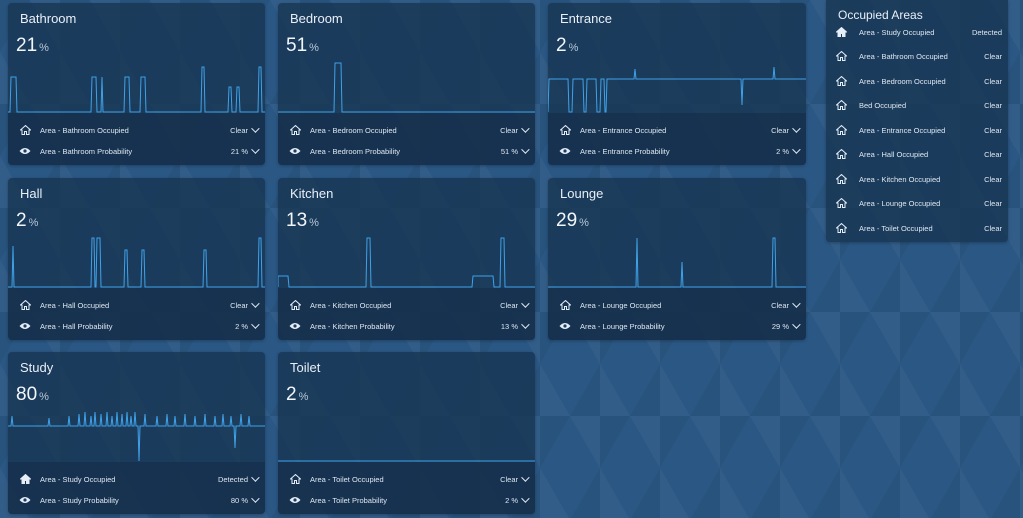  What do you see at coordinates (136, 479) in the screenshot?
I see `occupied-row: Area - Study Occupied Detected` at bounding box center [136, 479].